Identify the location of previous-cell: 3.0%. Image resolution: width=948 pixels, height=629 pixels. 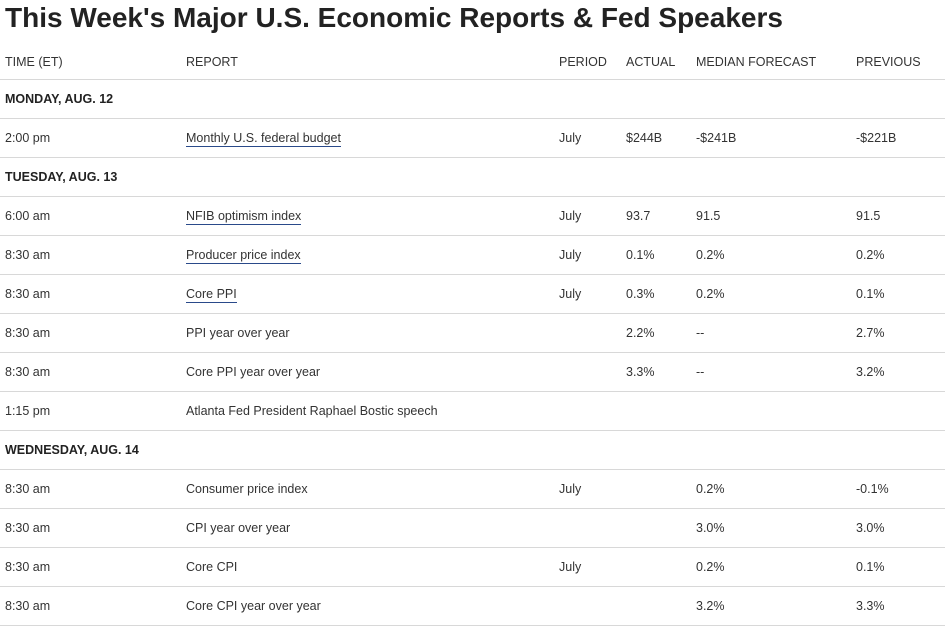
(898, 528).